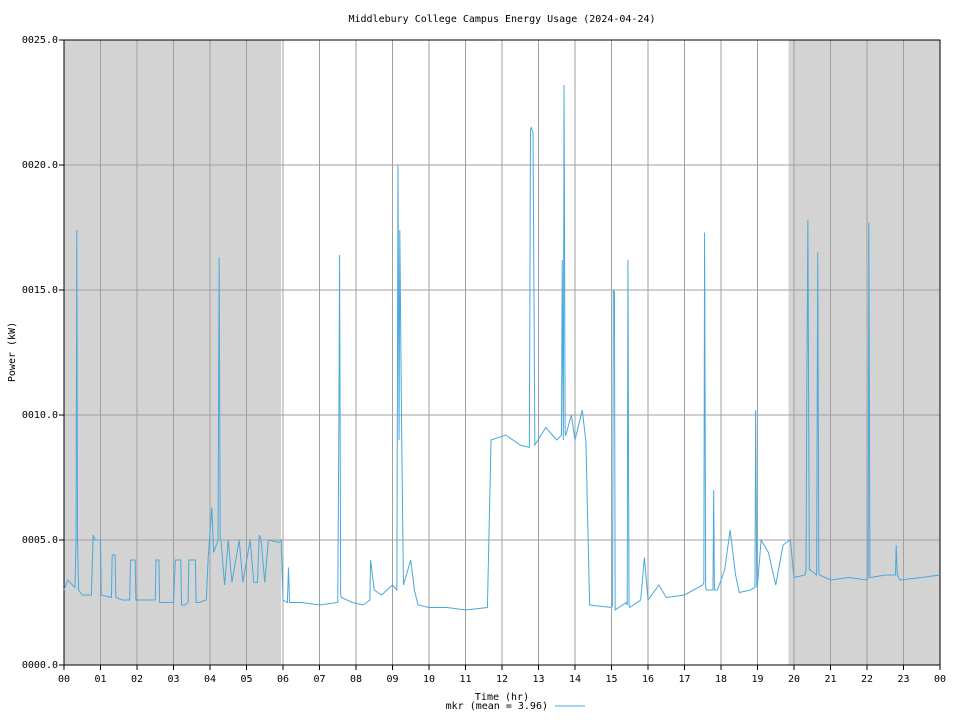 This screenshot has height=720, width=960. What do you see at coordinates (283, 679) in the screenshot?
I see `x-tick-label: 06` at bounding box center [283, 679].